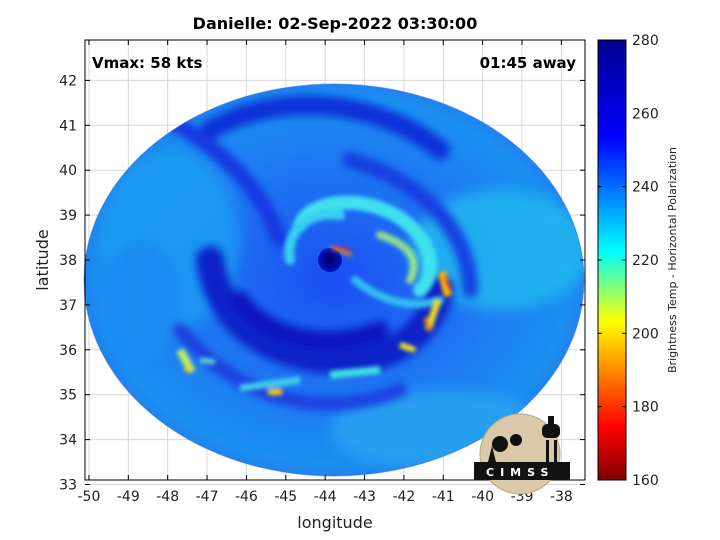 This screenshot has width=720, height=540. What do you see at coordinates (443, 497) in the screenshot?
I see `x-tick-label: -41` at bounding box center [443, 497].